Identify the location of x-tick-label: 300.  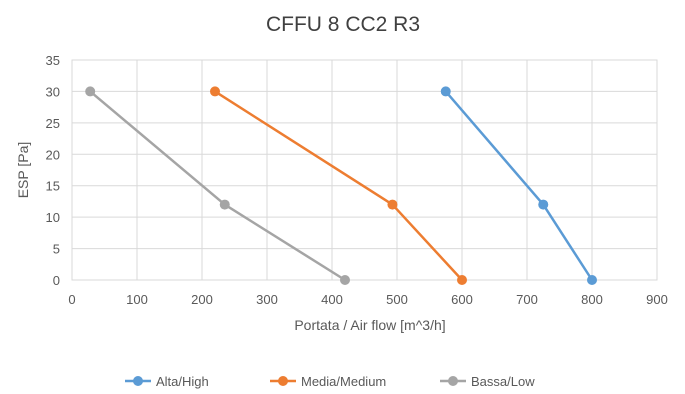
(267, 299).